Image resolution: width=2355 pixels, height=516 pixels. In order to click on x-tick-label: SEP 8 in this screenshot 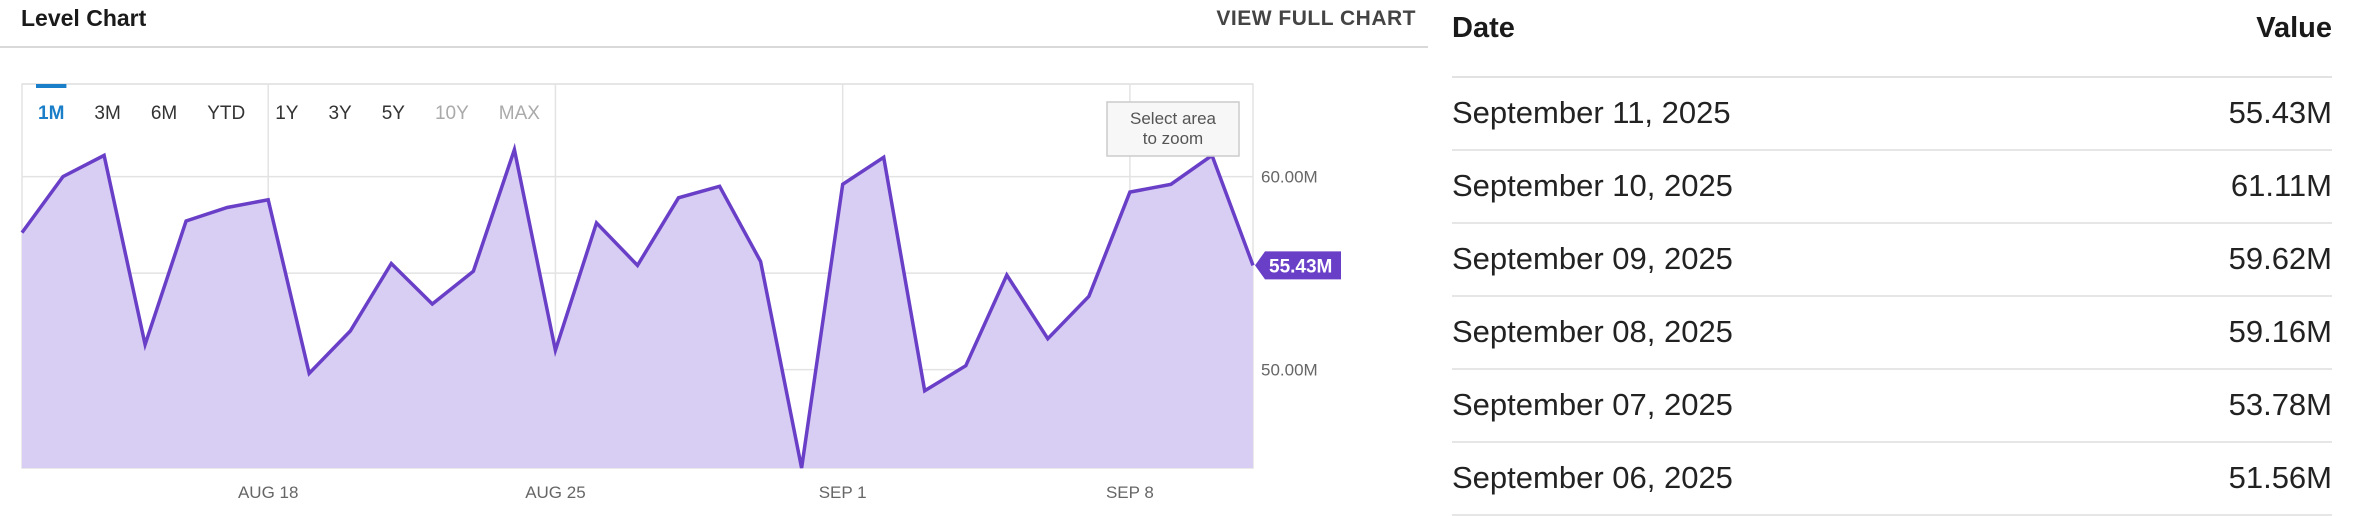, I will do `click(1130, 492)`.